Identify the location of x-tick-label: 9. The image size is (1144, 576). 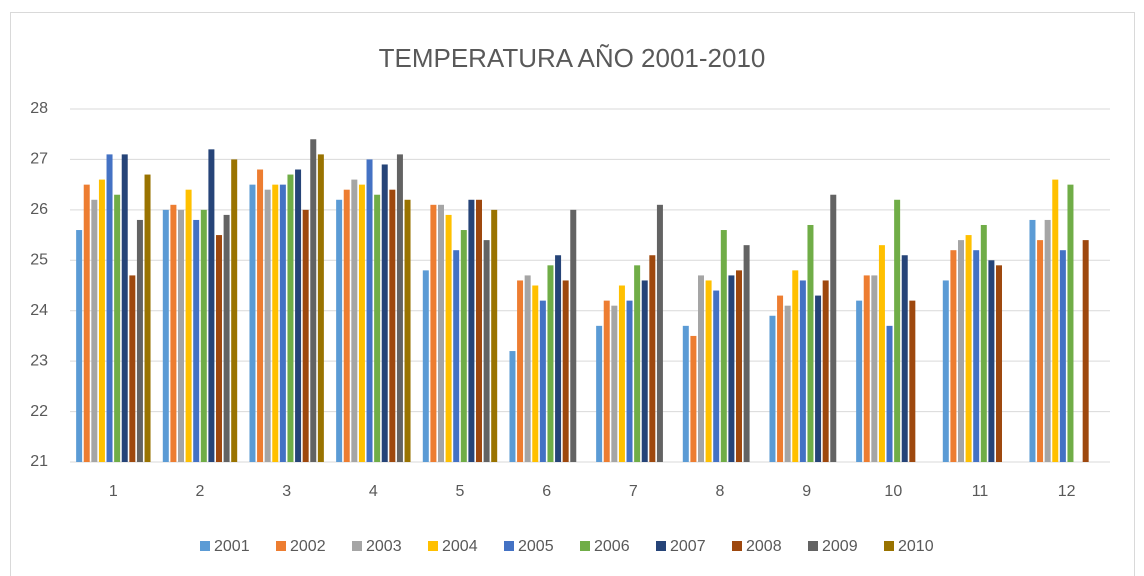
(806, 491).